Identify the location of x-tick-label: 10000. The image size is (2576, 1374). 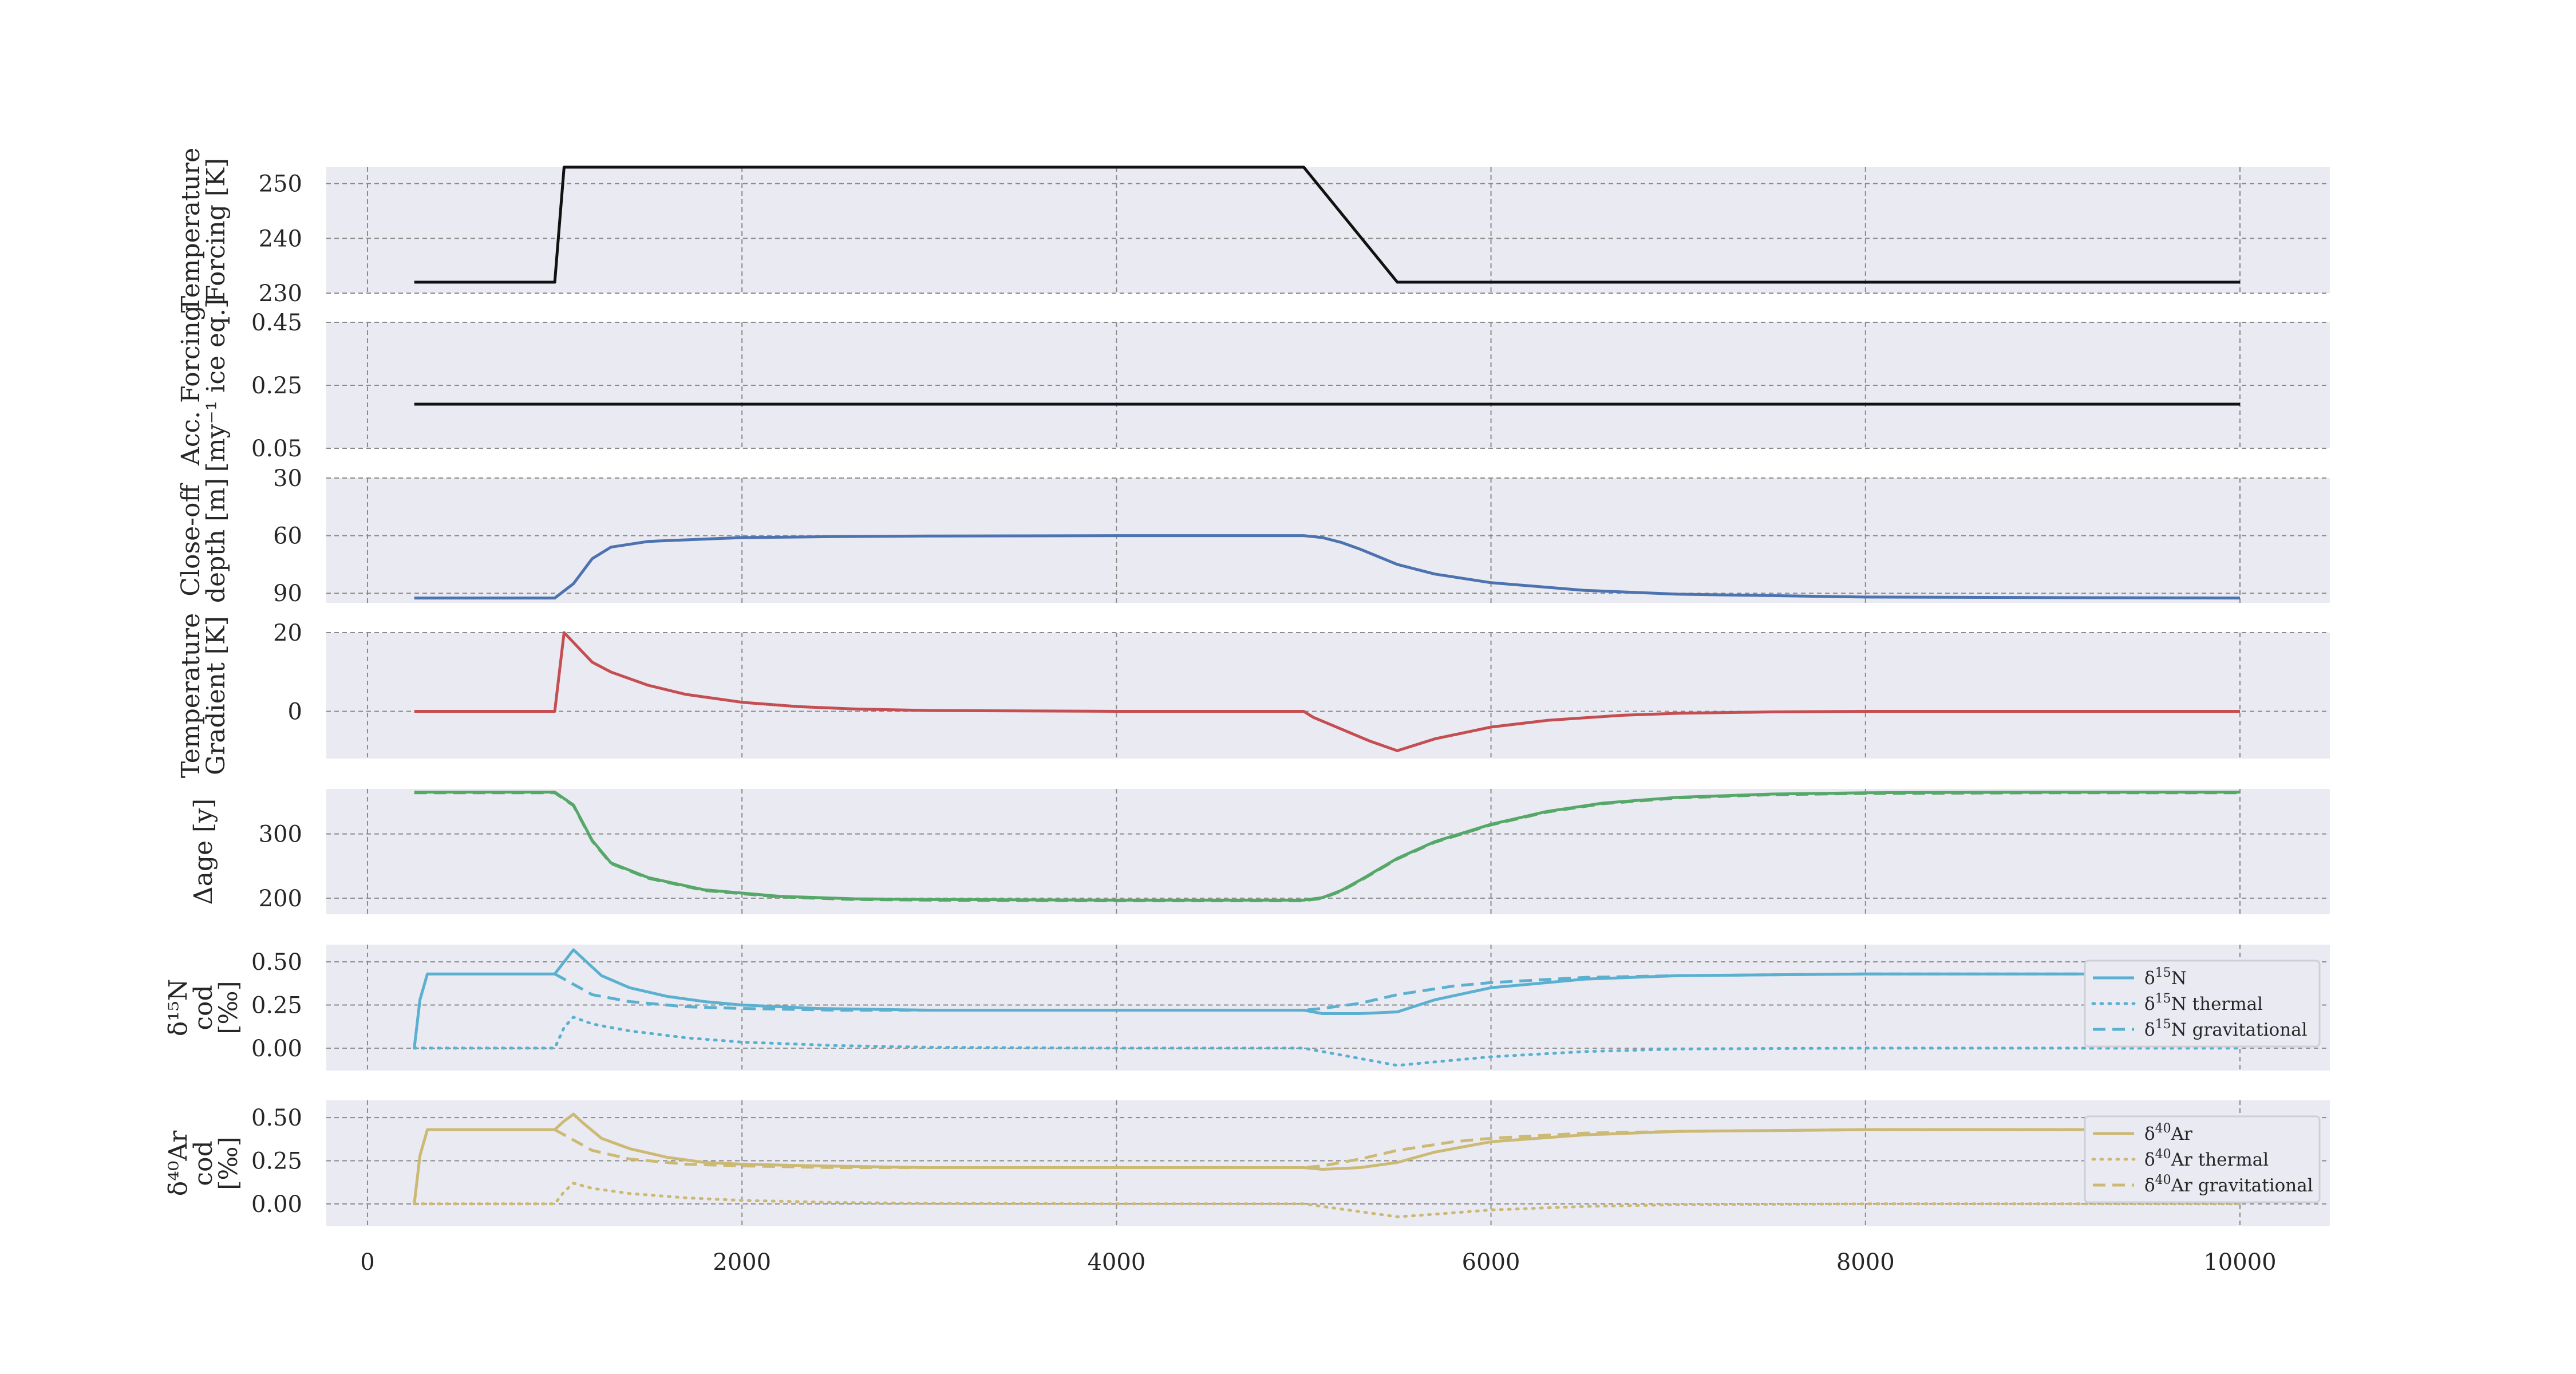
(2239, 1262).